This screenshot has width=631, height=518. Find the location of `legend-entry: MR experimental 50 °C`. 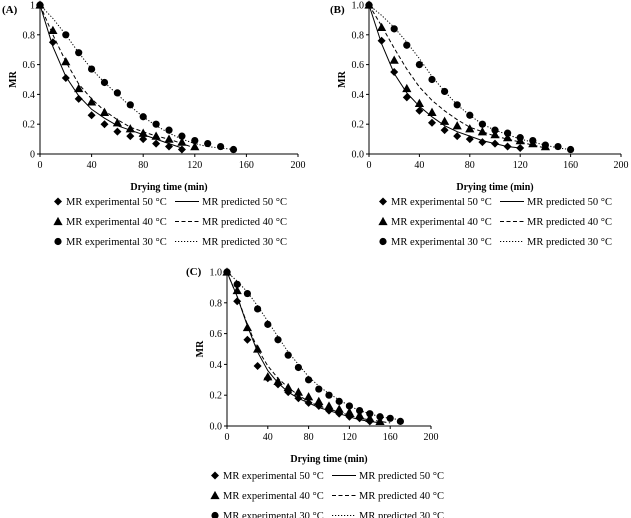

legend-entry: MR experimental 50 °C is located at coordinates (273, 476).